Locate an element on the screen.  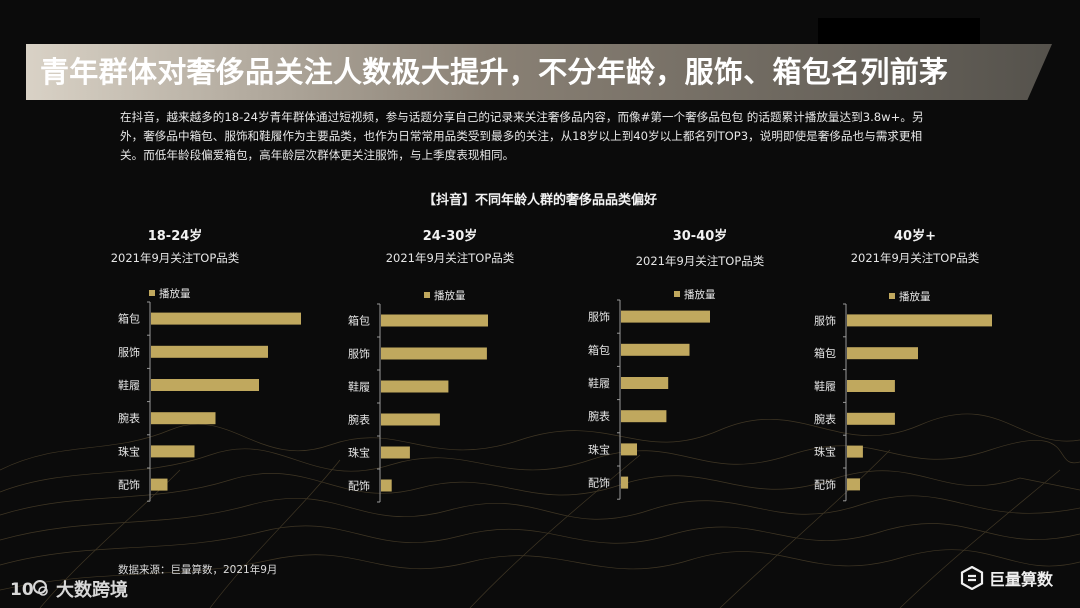
brand-mark-icon: 10 is located at coordinates (29, 590).